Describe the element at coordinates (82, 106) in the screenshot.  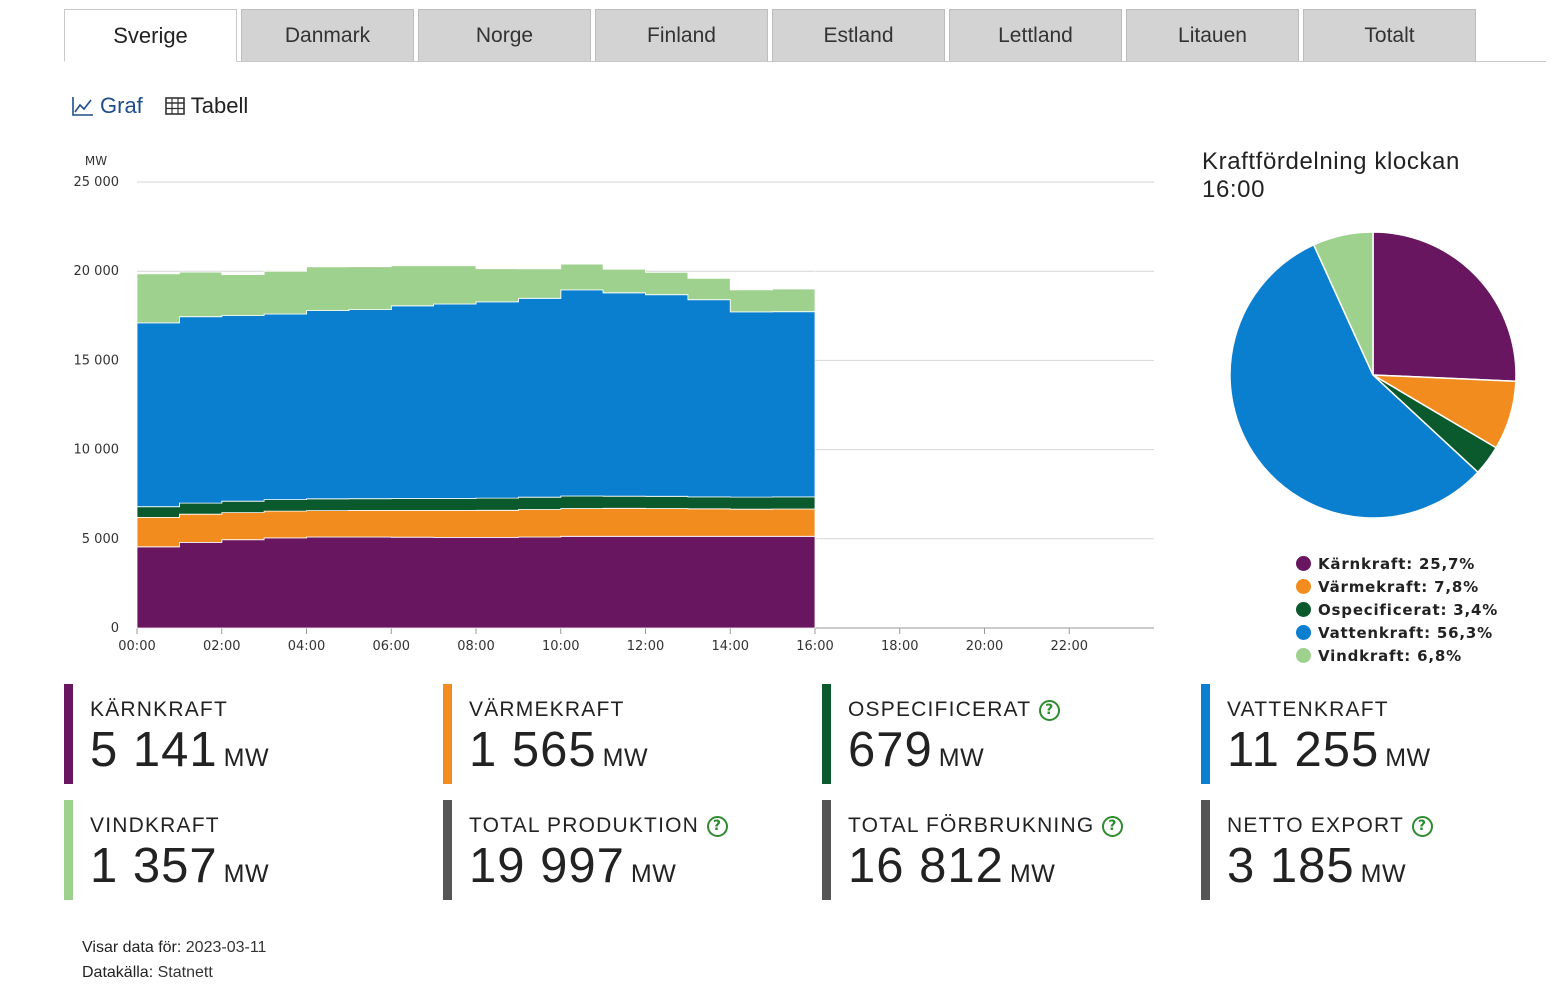
I see `line-chart-icon` at that location.